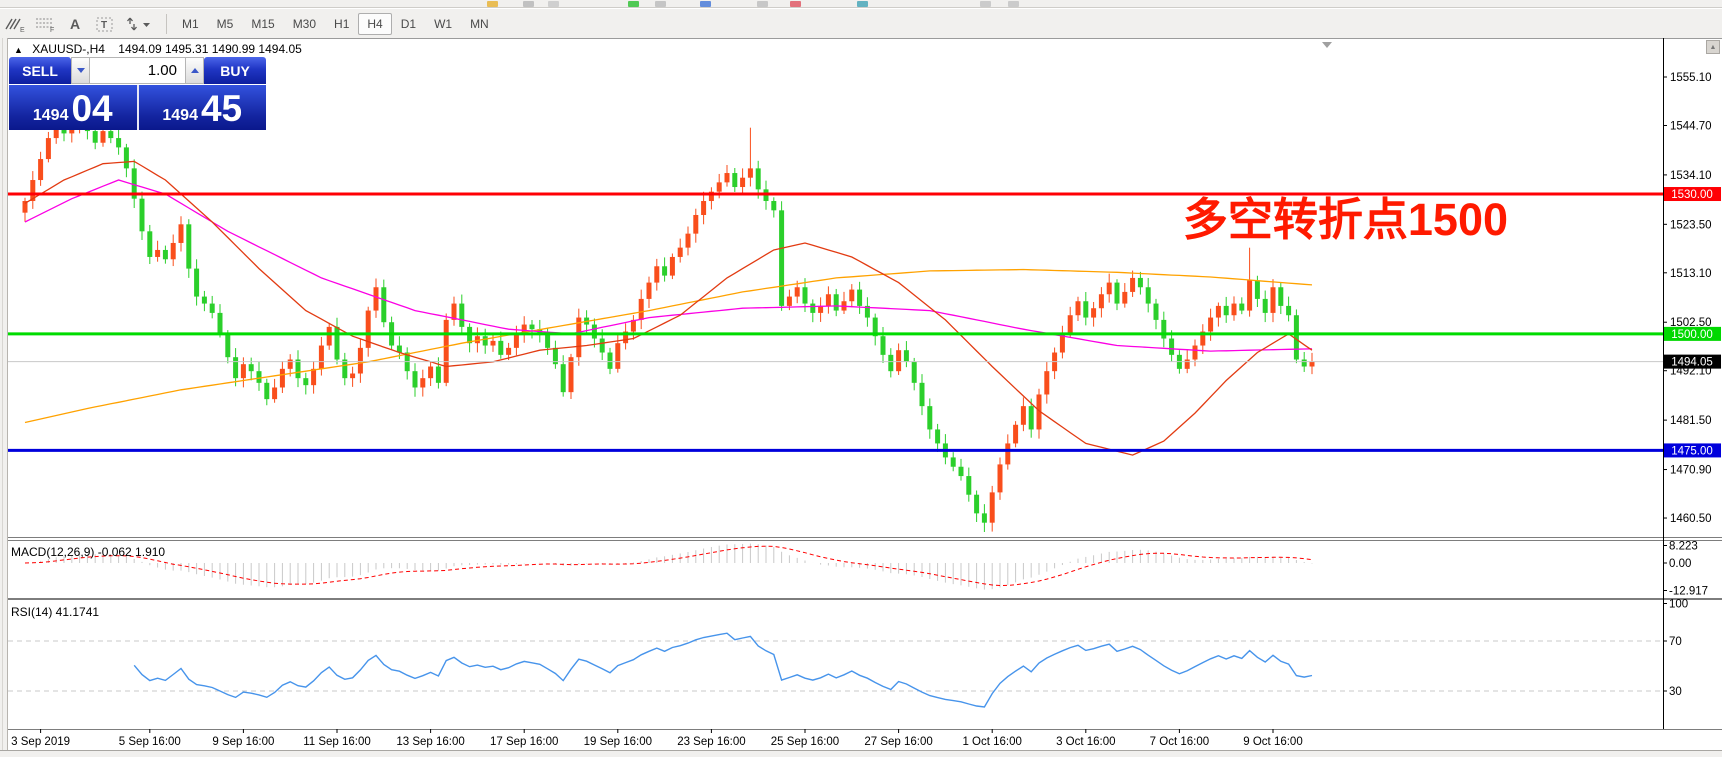 The height and width of the screenshot is (757, 1722). I want to click on svg-text: 70, so click(1675, 642).